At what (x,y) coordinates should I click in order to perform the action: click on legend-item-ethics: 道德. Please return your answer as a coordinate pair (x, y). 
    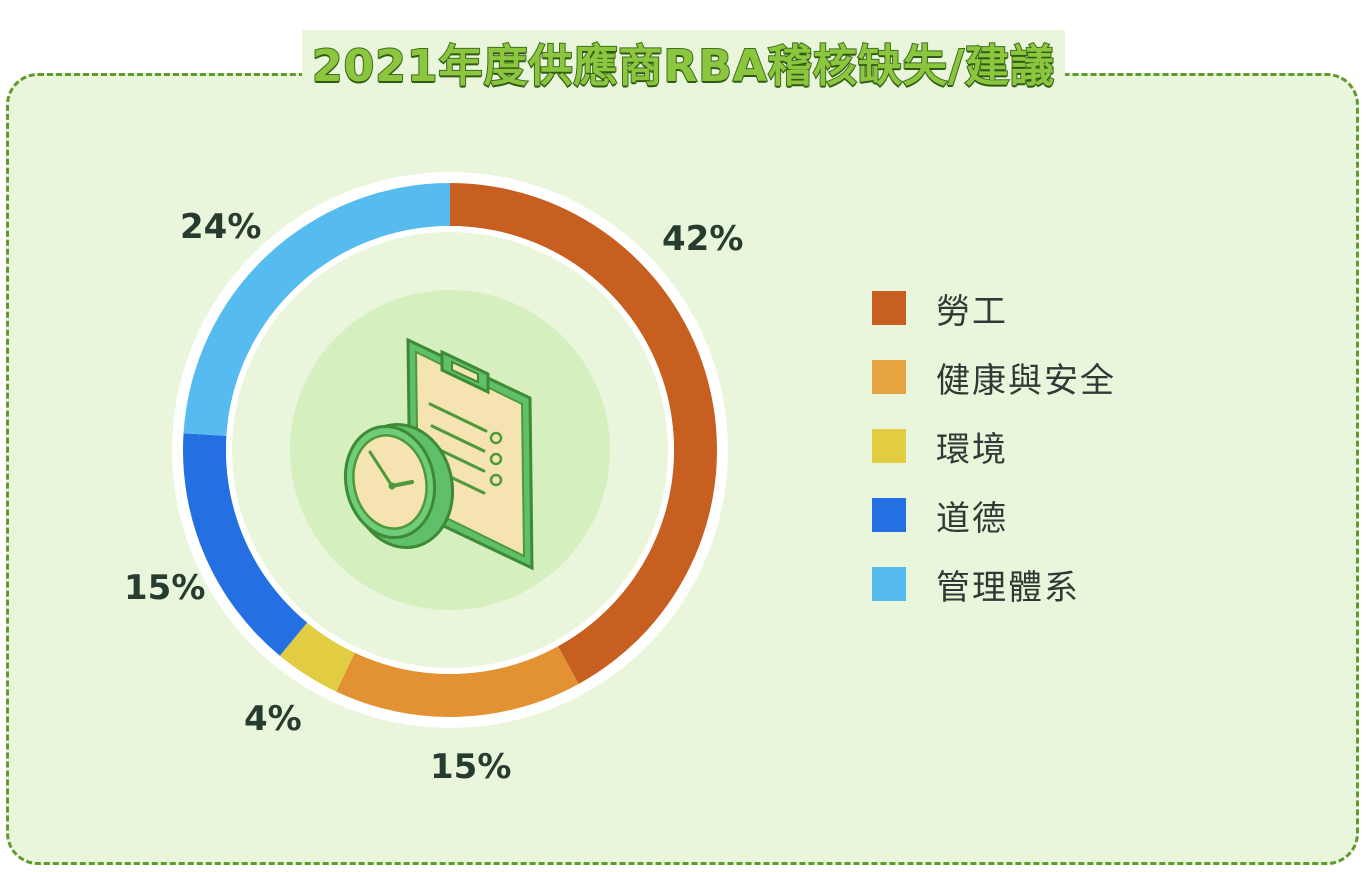
    Looking at the image, I should click on (994, 518).